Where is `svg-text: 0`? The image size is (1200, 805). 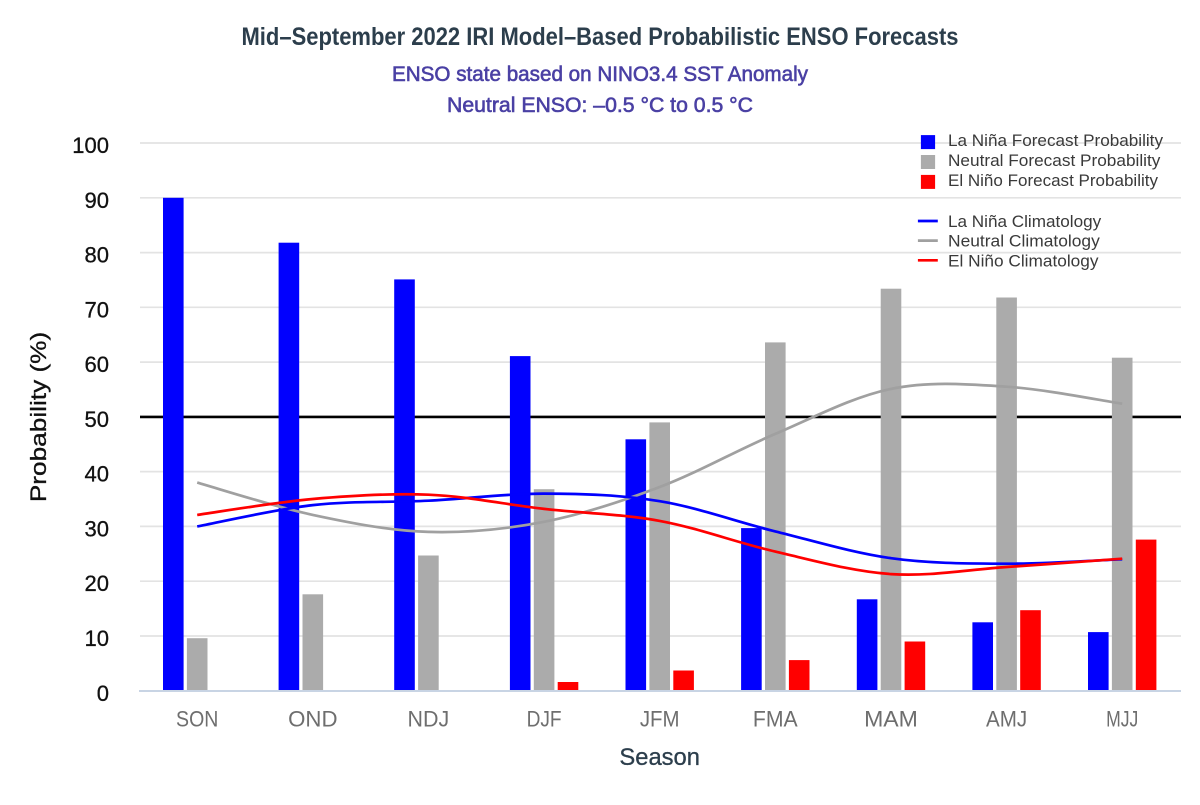 svg-text: 0 is located at coordinates (103, 693).